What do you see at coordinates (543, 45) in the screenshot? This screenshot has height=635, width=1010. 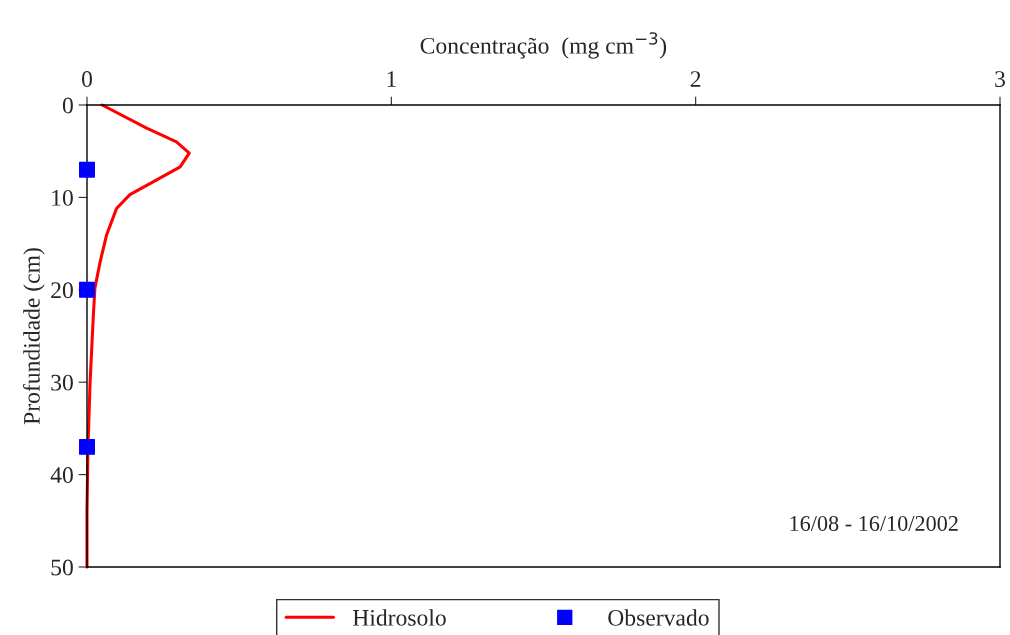 I see `x-axis-title: Concentração (mg cm$^{−3}$)` at bounding box center [543, 45].